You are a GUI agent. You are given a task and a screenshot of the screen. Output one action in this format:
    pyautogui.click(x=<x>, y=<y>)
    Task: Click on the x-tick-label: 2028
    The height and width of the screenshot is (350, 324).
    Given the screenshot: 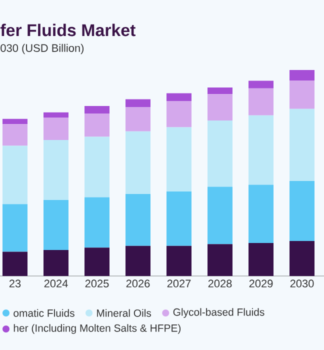 What is the action you would take?
    pyautogui.click(x=220, y=284)
    